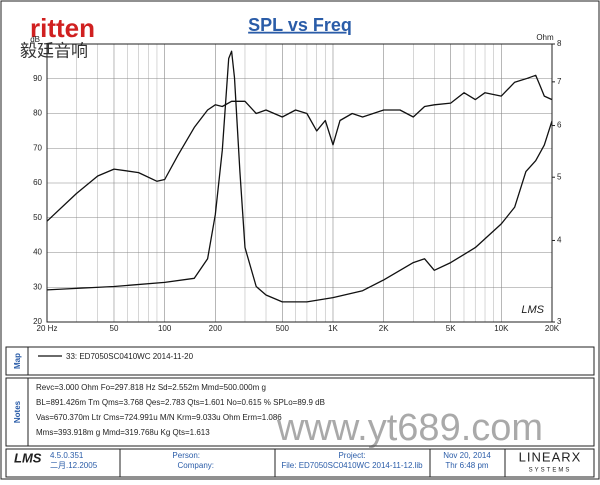  What do you see at coordinates (114, 328) in the screenshot?
I see `x-tick-label: 50` at bounding box center [114, 328].